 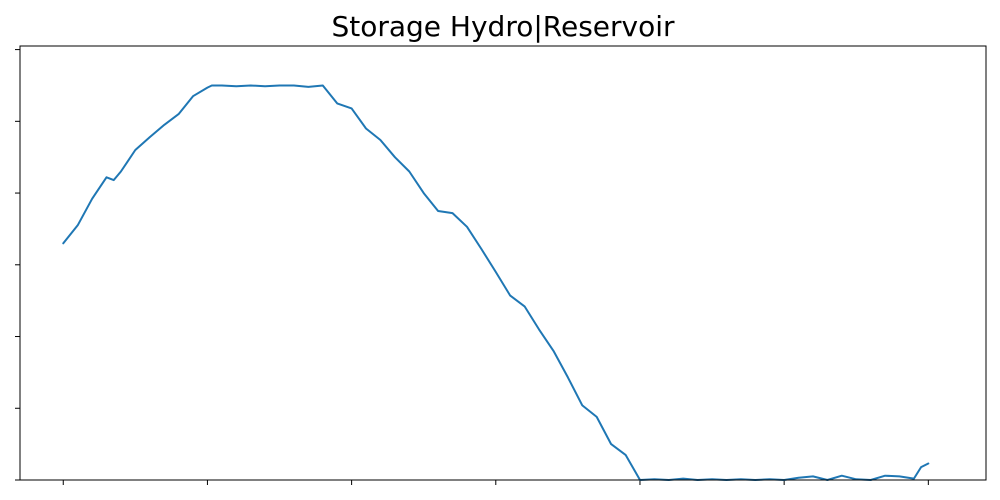 I want to click on chart-title: Storage Hydro|Reservoir, so click(x=503, y=26).